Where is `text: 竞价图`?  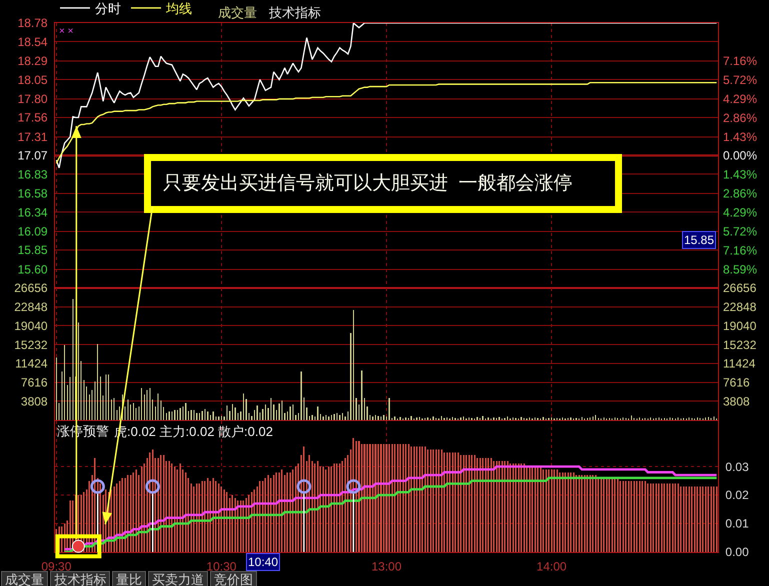 text: 竞价图 is located at coordinates (233, 579).